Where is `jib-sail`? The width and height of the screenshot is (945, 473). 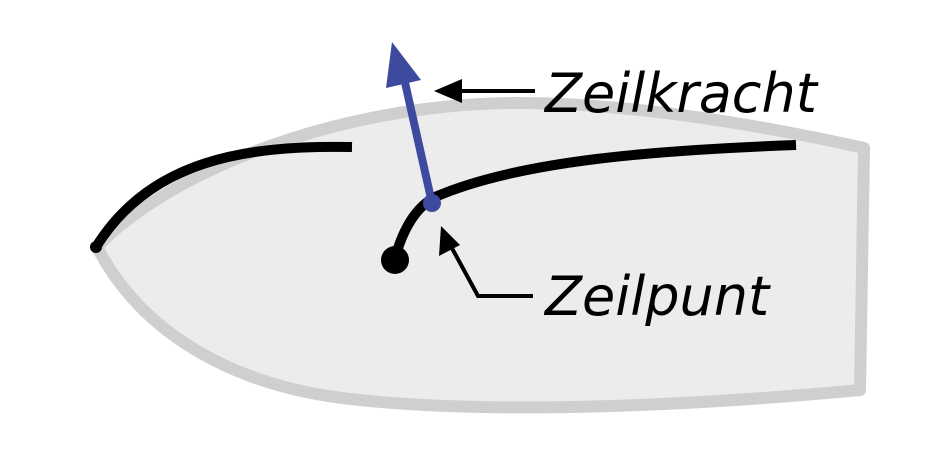 jib-sail is located at coordinates (222, 195).